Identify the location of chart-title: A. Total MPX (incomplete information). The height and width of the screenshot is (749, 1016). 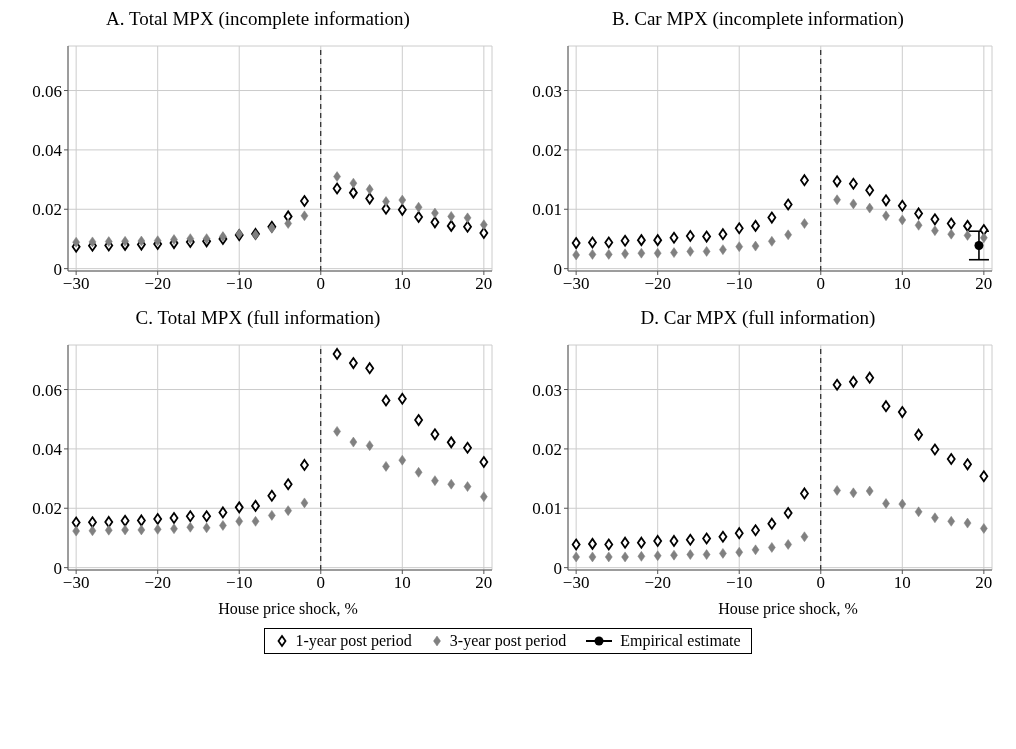
(258, 19).